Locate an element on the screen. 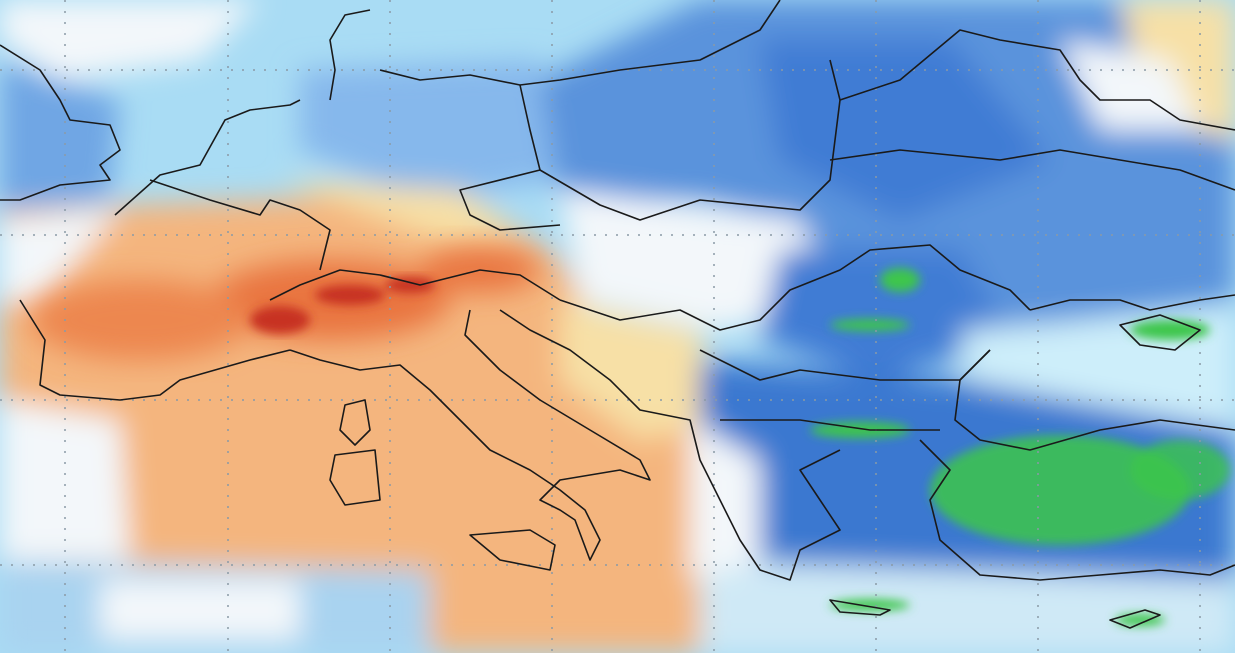 The width and height of the screenshot is (1235, 653). east-borders is located at coordinates (1032, 110).